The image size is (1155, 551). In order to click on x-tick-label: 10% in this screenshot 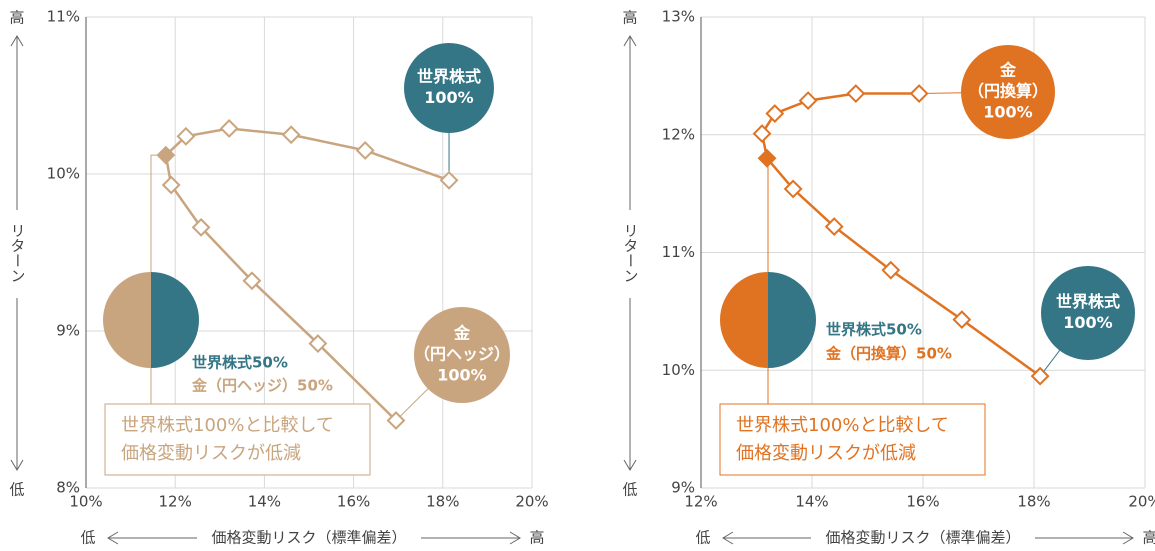, I will do `click(85, 502)`.